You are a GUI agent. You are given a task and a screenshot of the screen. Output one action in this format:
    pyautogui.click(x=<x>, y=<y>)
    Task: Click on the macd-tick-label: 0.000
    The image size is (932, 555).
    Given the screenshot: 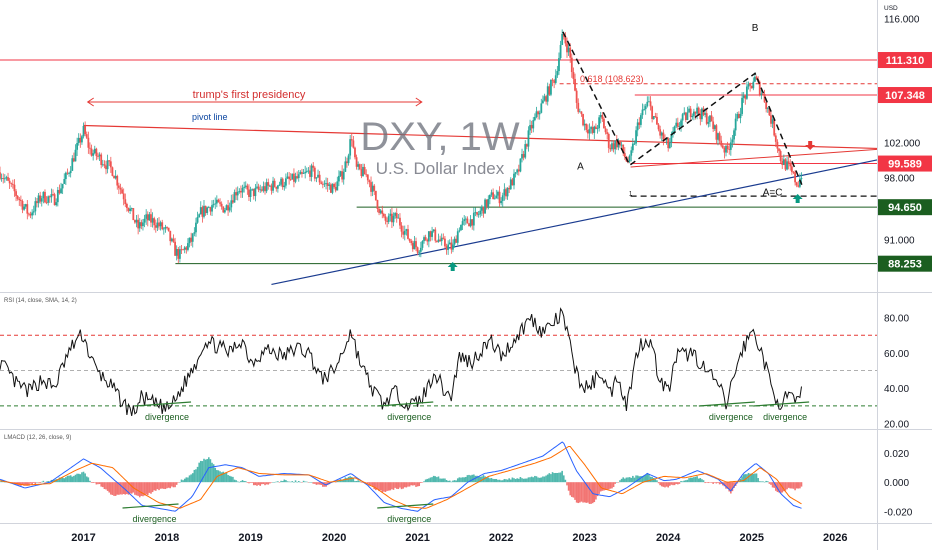 What is the action you would take?
    pyautogui.click(x=896, y=483)
    